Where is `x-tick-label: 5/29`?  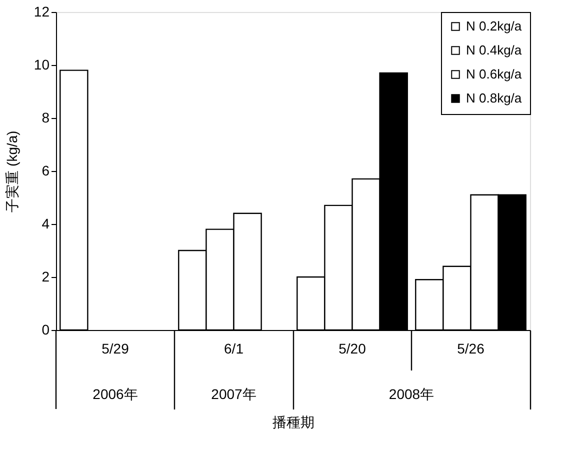
x-tick-label: 5/29 is located at coordinates (116, 348).